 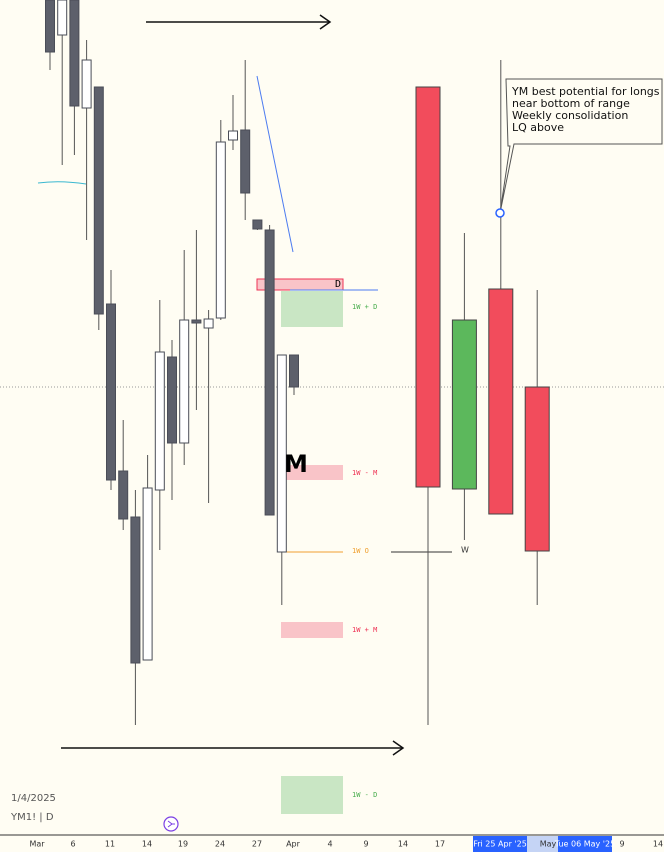 What do you see at coordinates (538, 127) in the screenshot?
I see `annotation: LQ above` at bounding box center [538, 127].